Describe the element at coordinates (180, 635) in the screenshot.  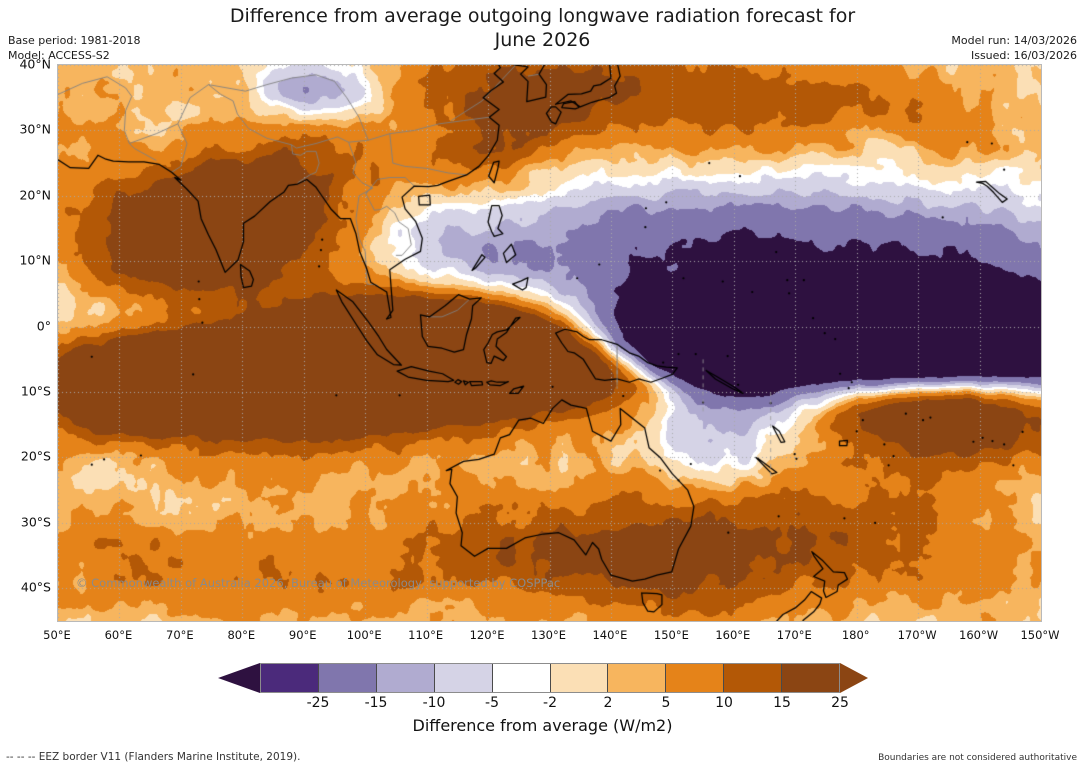
I see `longitude-tick-label: 70°E` at that location.